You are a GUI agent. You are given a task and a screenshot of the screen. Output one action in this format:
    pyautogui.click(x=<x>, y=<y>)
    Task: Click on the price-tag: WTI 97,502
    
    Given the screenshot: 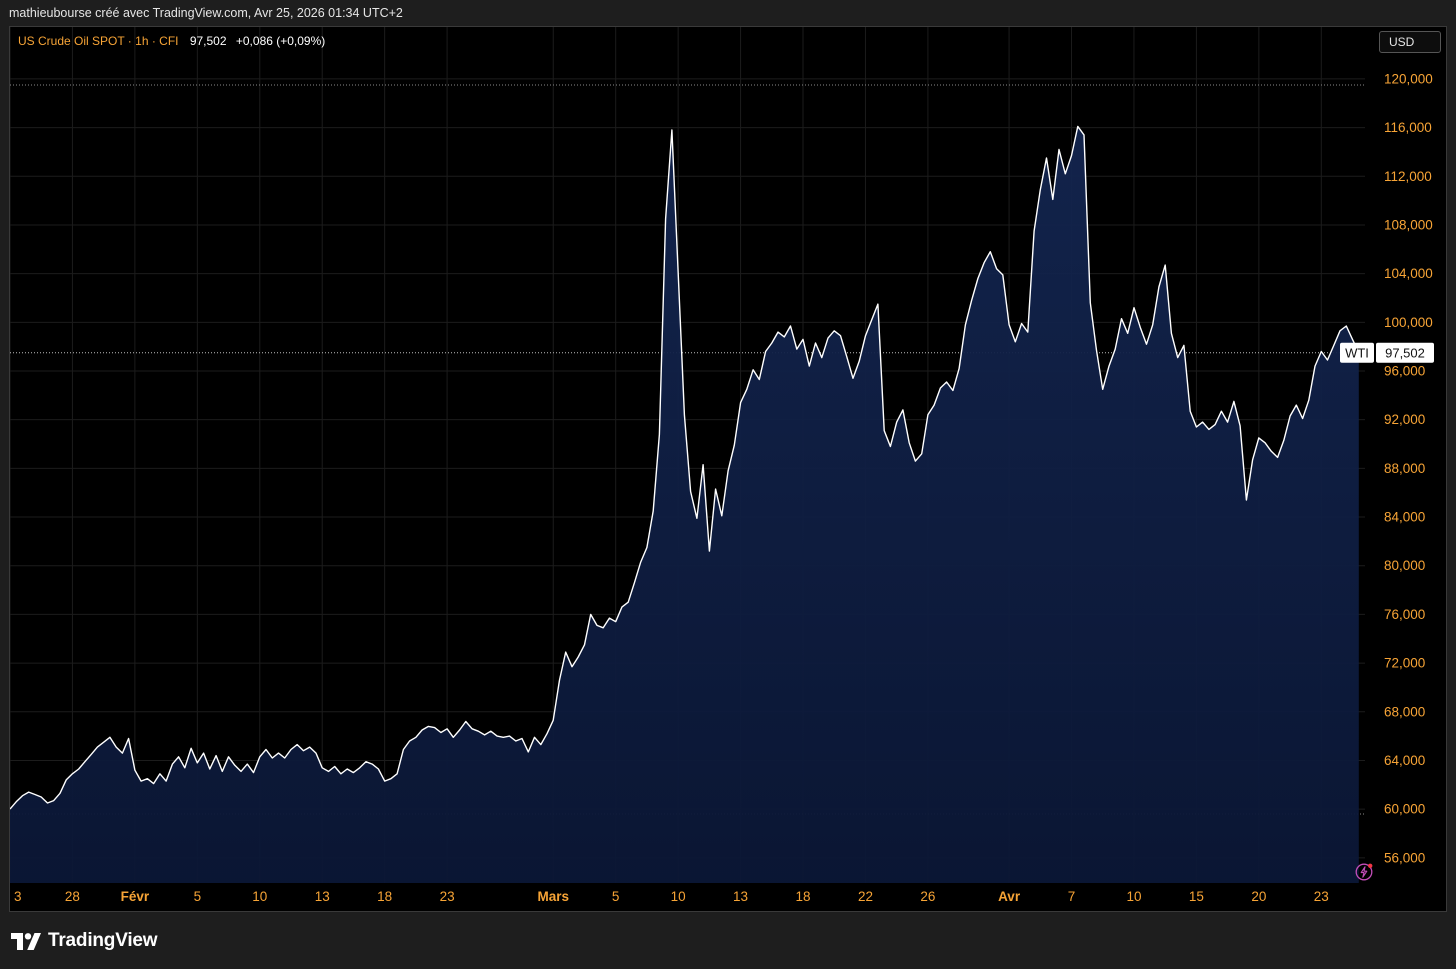 What is the action you would take?
    pyautogui.click(x=1387, y=352)
    